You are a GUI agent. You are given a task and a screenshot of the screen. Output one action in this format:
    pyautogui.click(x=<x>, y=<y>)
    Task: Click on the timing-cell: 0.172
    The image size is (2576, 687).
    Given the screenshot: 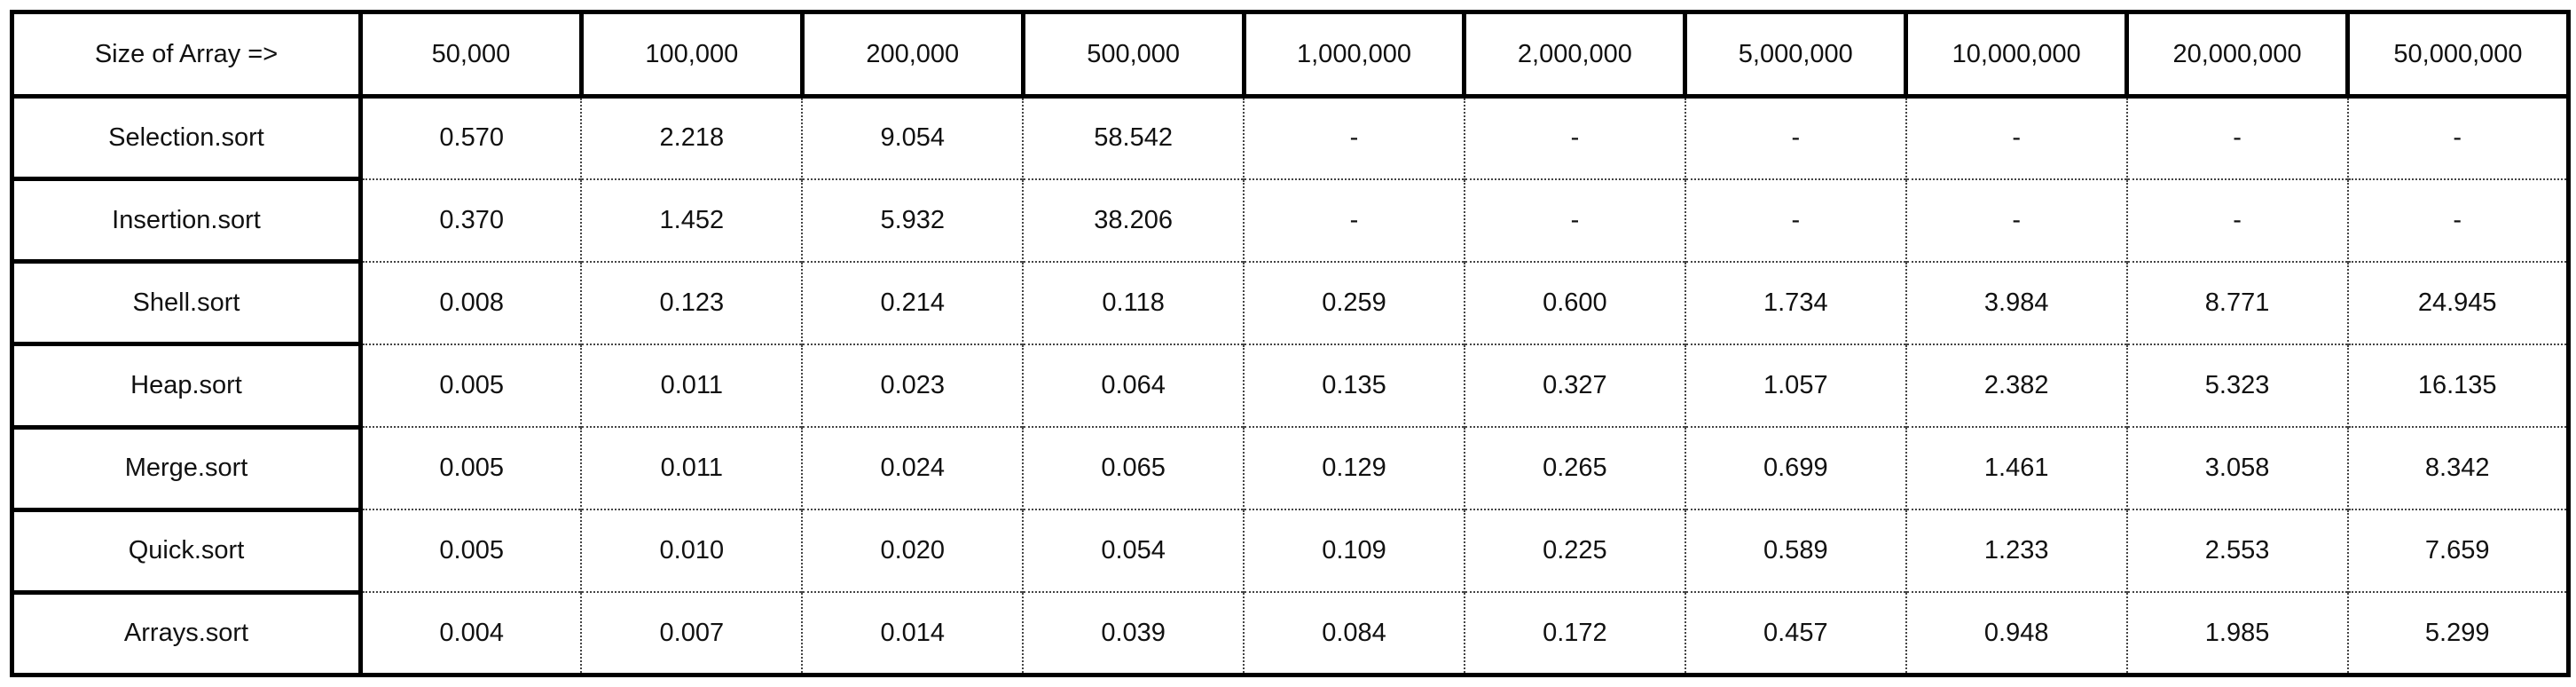 What is the action you would take?
    pyautogui.click(x=1574, y=633)
    